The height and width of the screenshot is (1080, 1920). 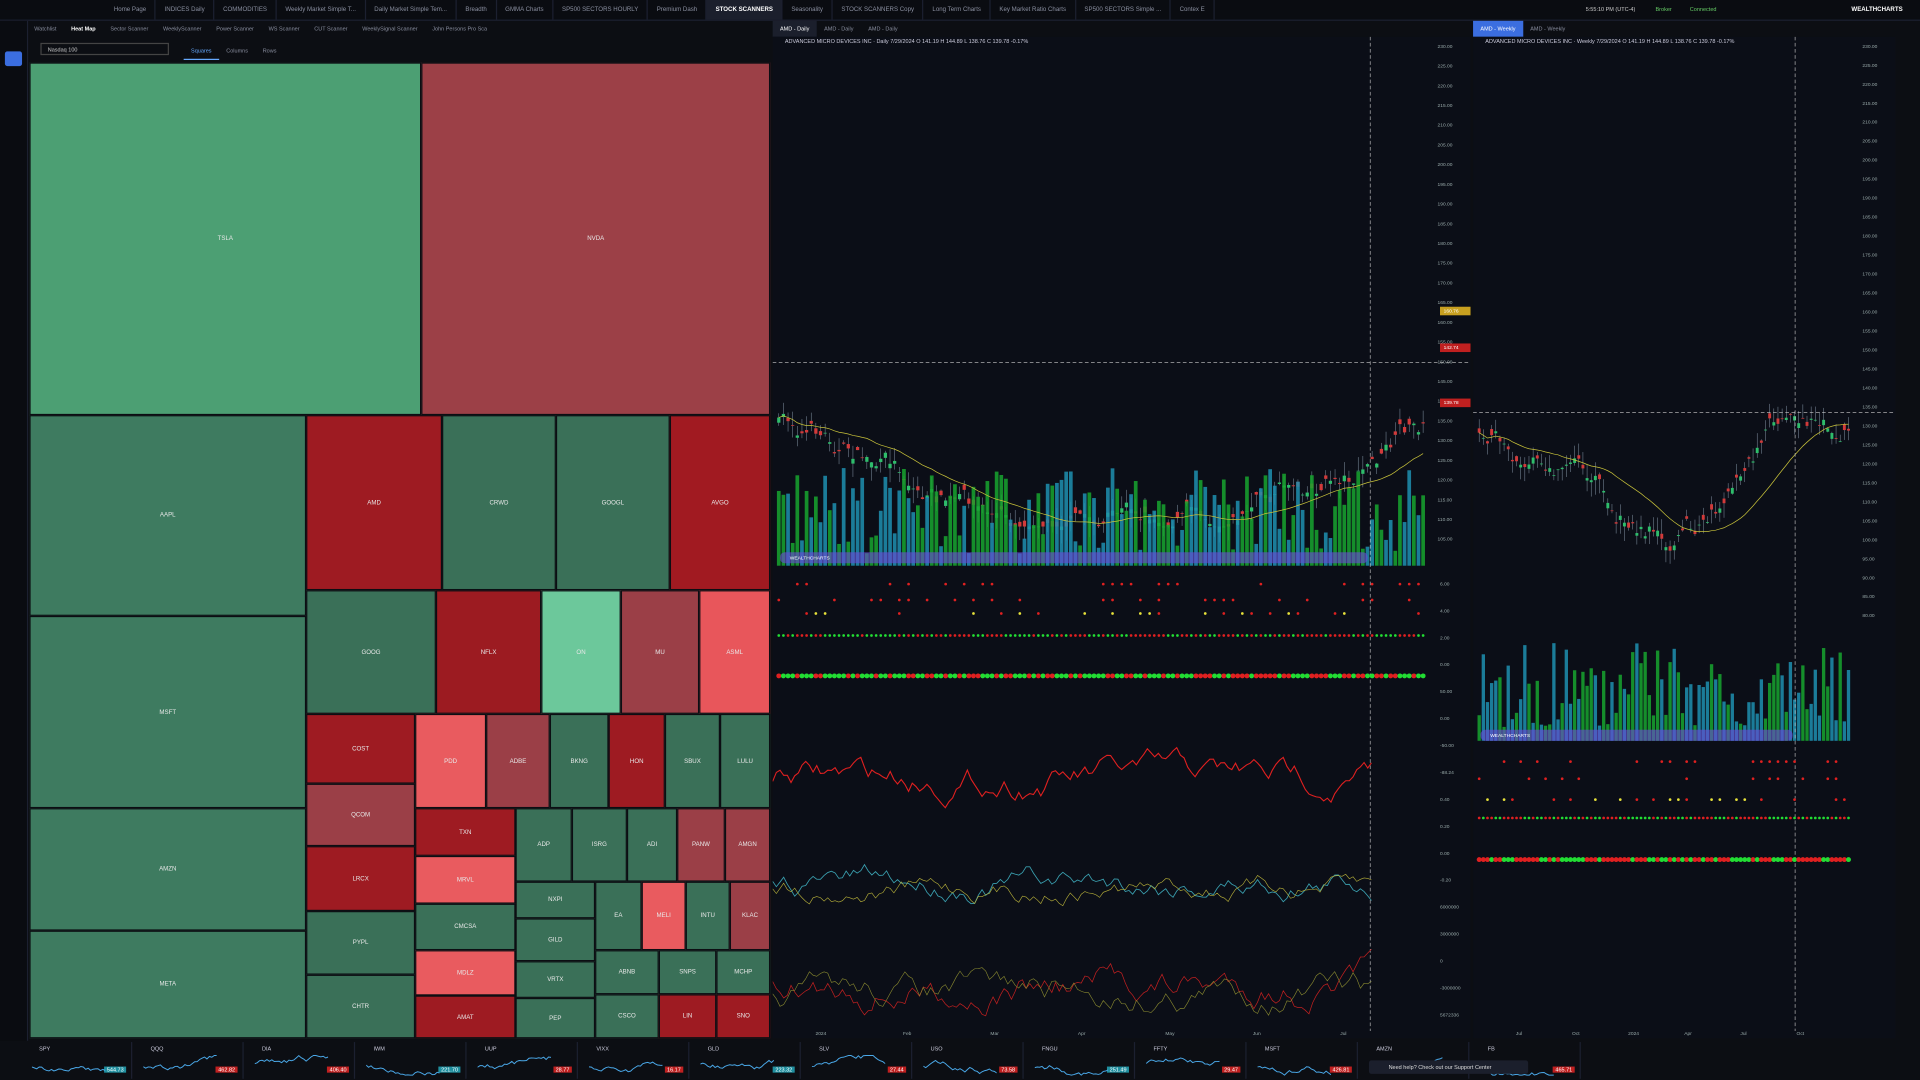 What do you see at coordinates (185, 10) in the screenshot?
I see `tab: INDICES Daily` at bounding box center [185, 10].